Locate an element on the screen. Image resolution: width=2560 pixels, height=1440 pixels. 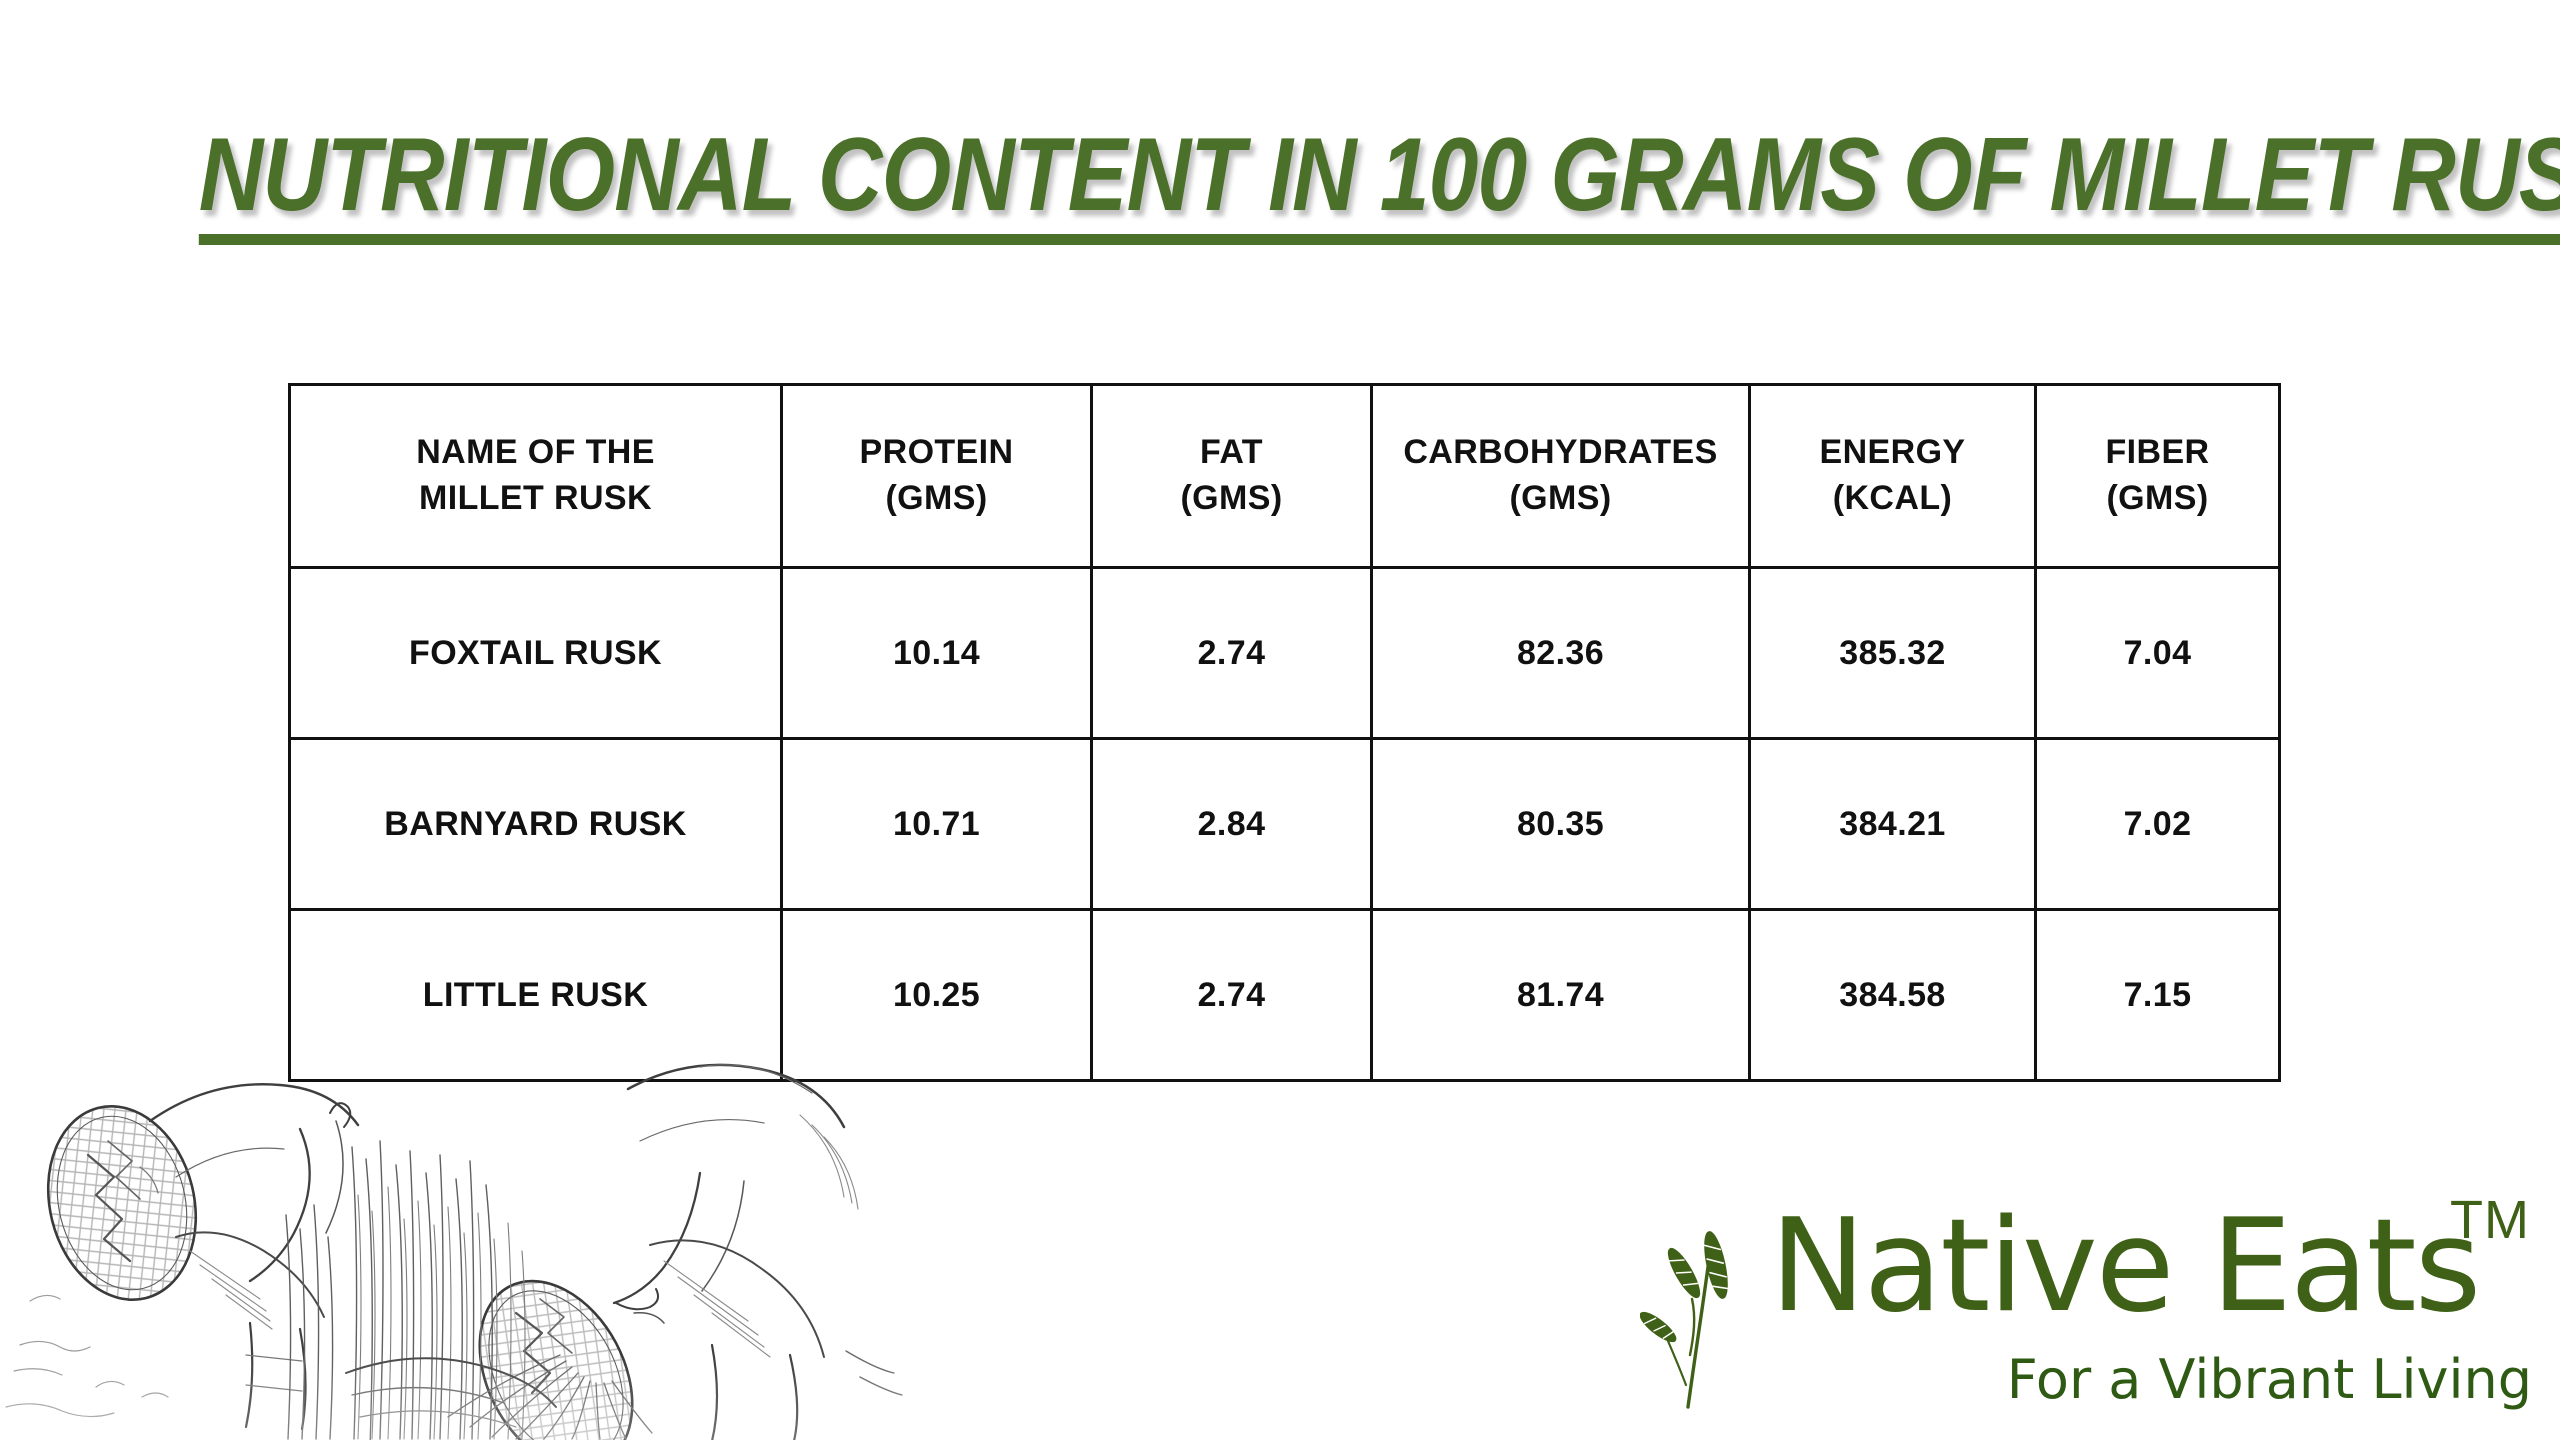
cell-carbohydrates: 82.36 is located at coordinates (1560, 653).